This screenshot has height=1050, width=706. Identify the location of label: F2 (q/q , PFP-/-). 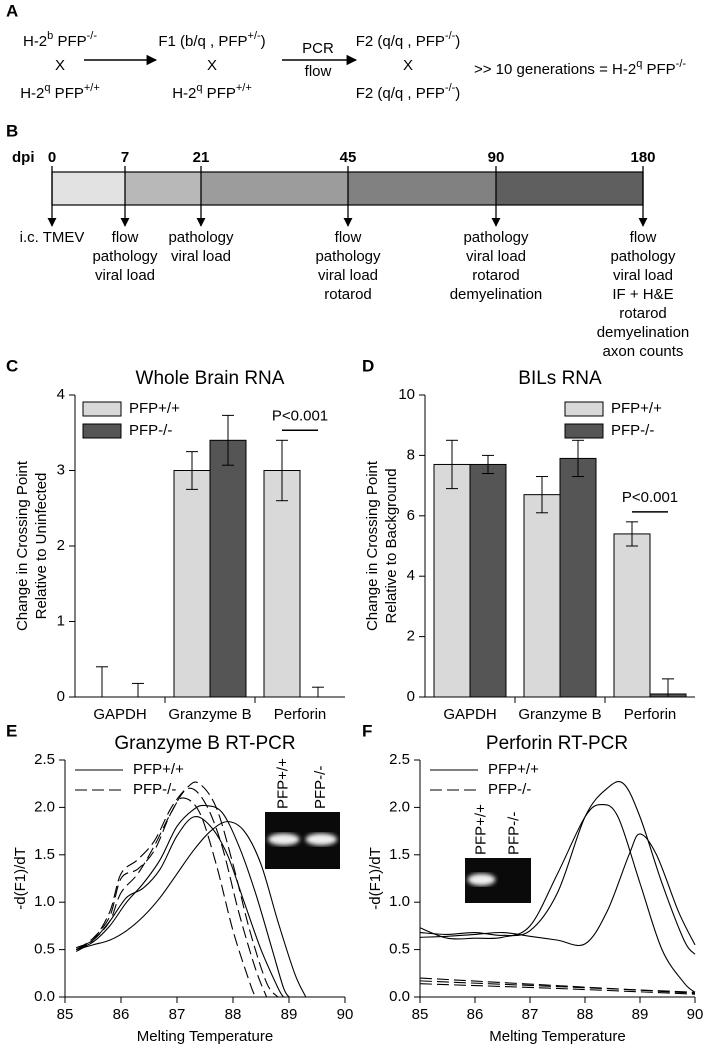
(408, 40).